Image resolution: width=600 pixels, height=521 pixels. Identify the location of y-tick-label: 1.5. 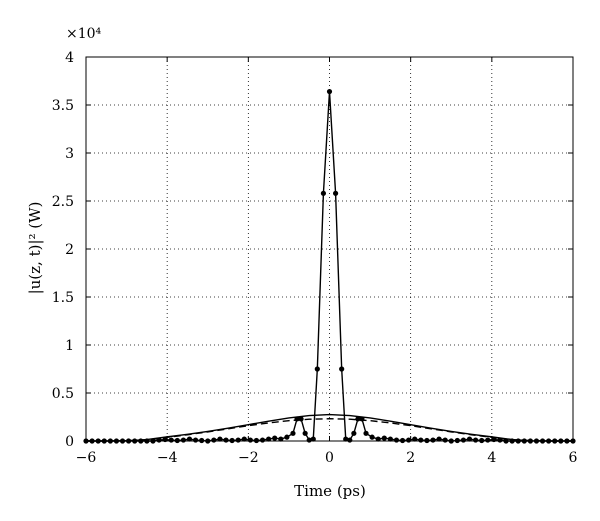
(63, 298).